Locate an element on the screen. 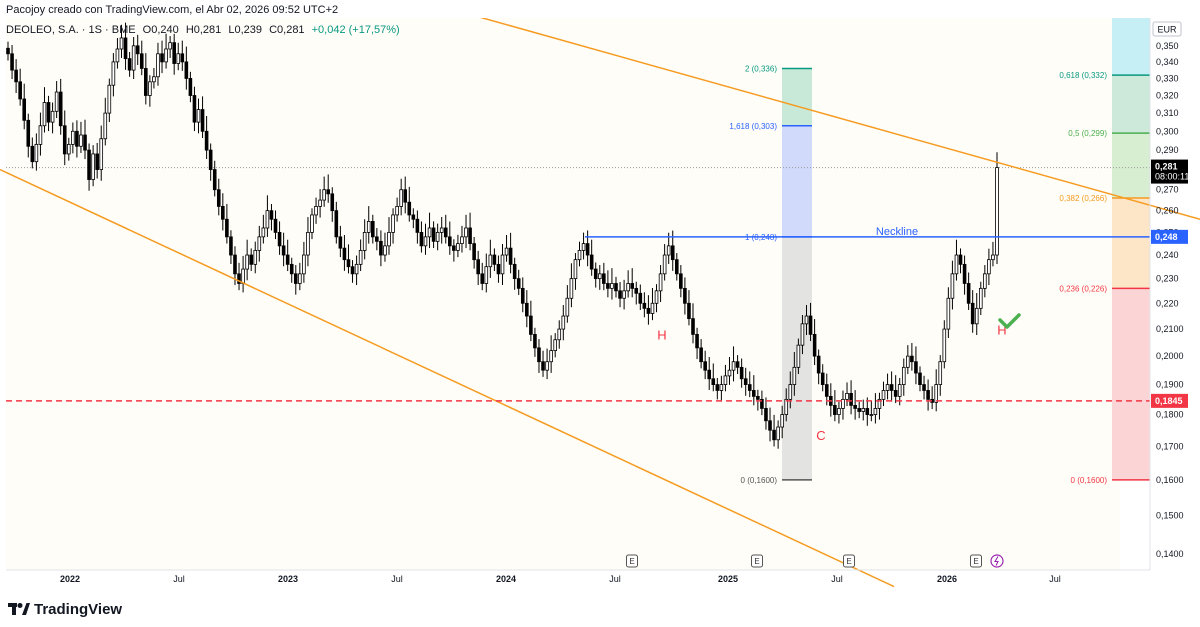  y-tick-label: 0,1900 is located at coordinates (1170, 385).